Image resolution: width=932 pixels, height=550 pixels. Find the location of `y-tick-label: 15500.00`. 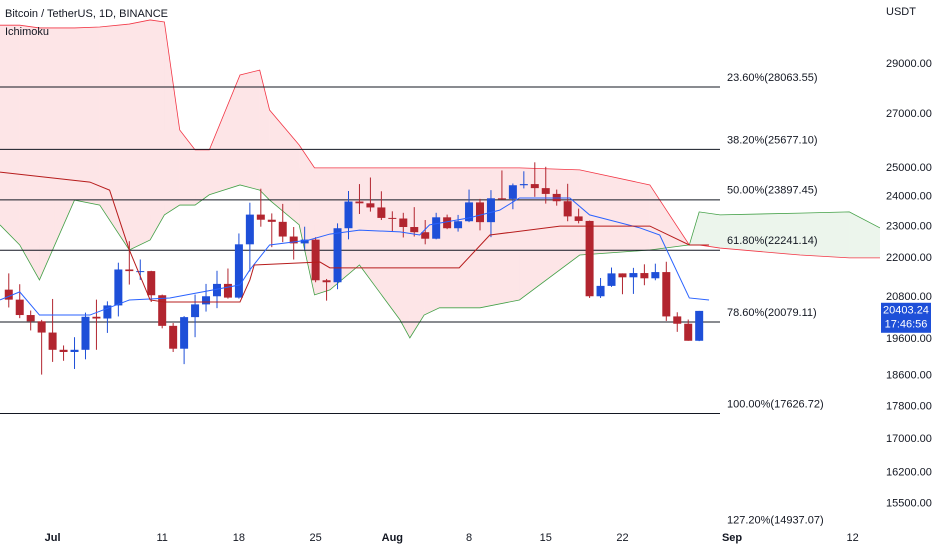

y-tick-label: 15500.00 is located at coordinates (909, 504).